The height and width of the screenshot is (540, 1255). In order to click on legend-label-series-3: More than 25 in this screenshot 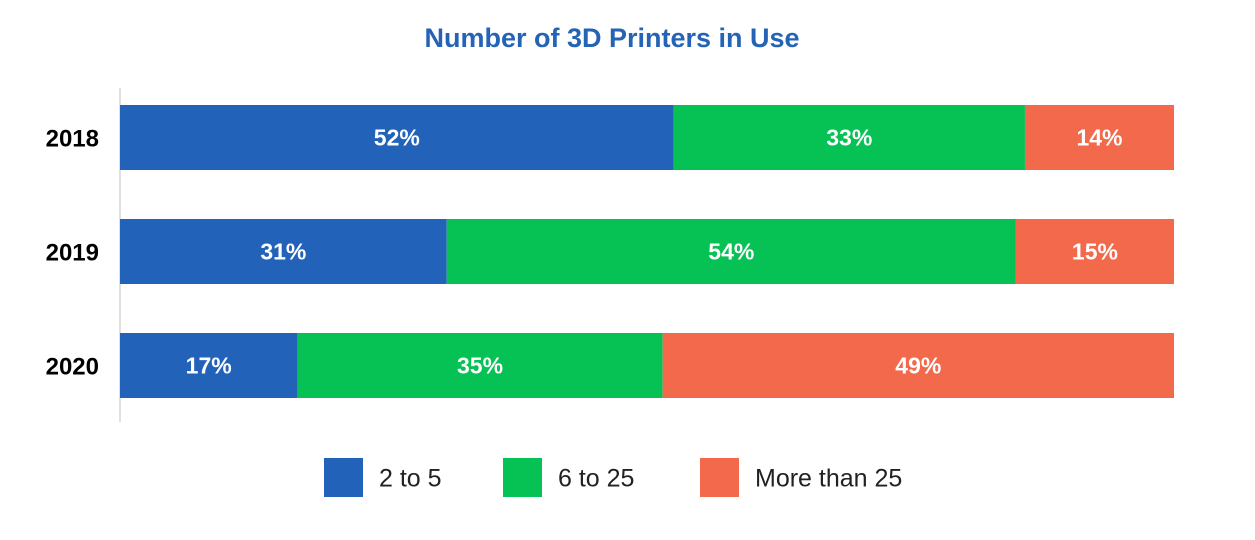, I will do `click(828, 479)`.